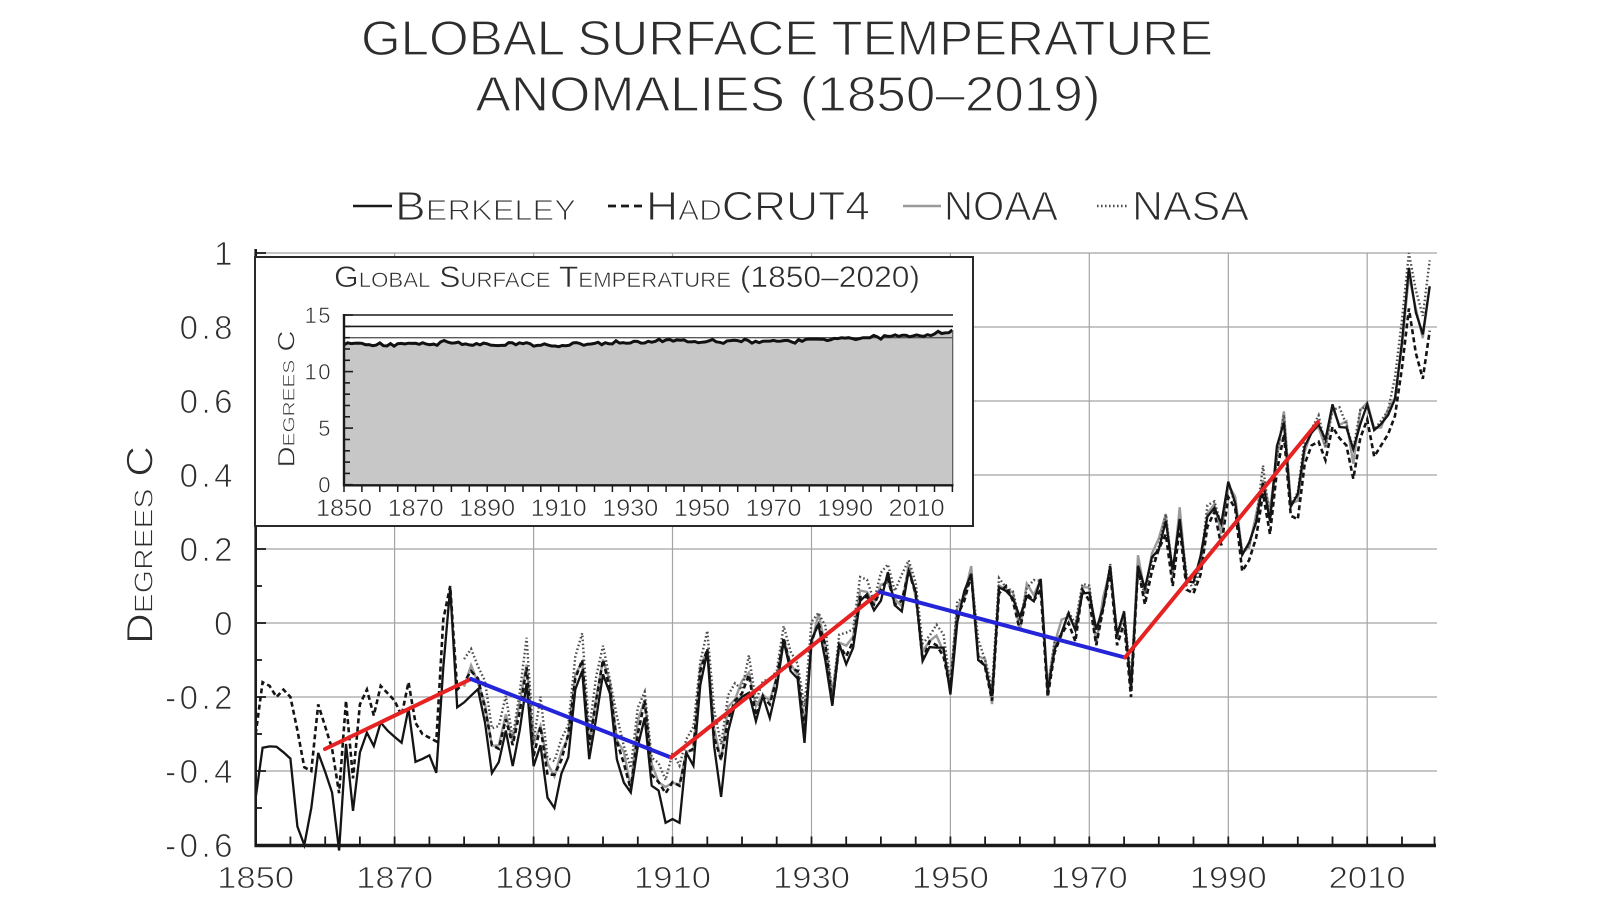  What do you see at coordinates (627, 277) in the screenshot?
I see `svg-text:Global Surface Temperature (18: Global Surface Temperature (1850–2020)` at bounding box center [627, 277].